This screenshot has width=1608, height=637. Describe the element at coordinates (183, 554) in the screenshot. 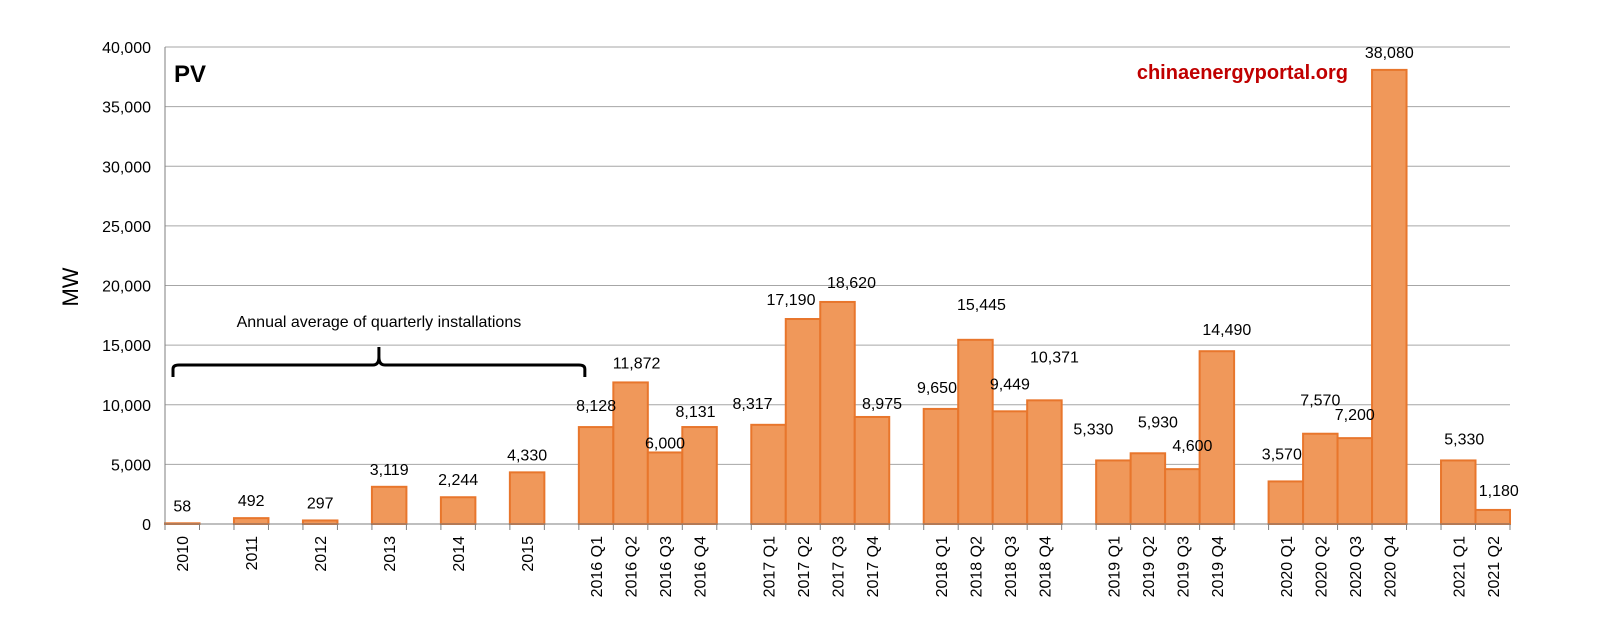

I see `x-tick-label: 2010` at that location.